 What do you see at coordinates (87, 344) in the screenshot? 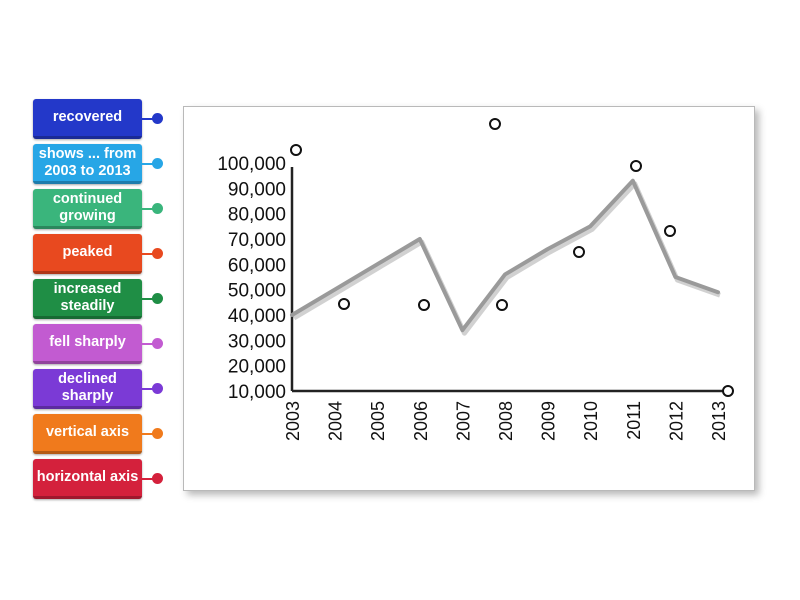
I see `draggable-label: fell sharply` at bounding box center [87, 344].